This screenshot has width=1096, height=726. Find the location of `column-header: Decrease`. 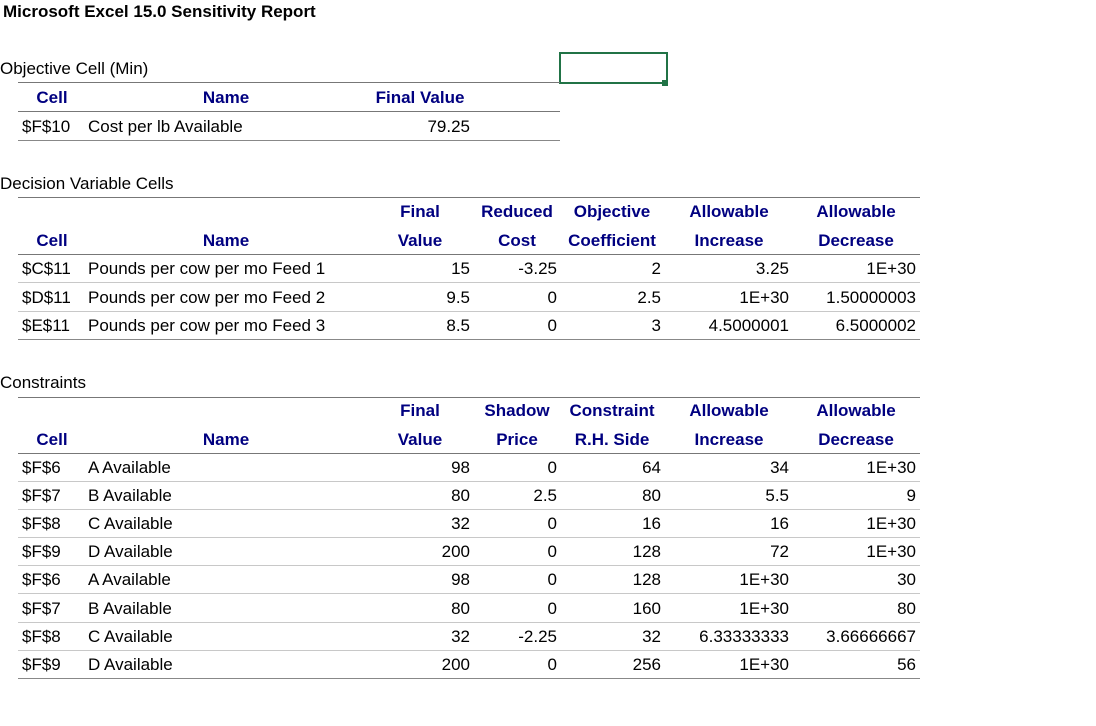

column-header: Decrease is located at coordinates (856, 240).